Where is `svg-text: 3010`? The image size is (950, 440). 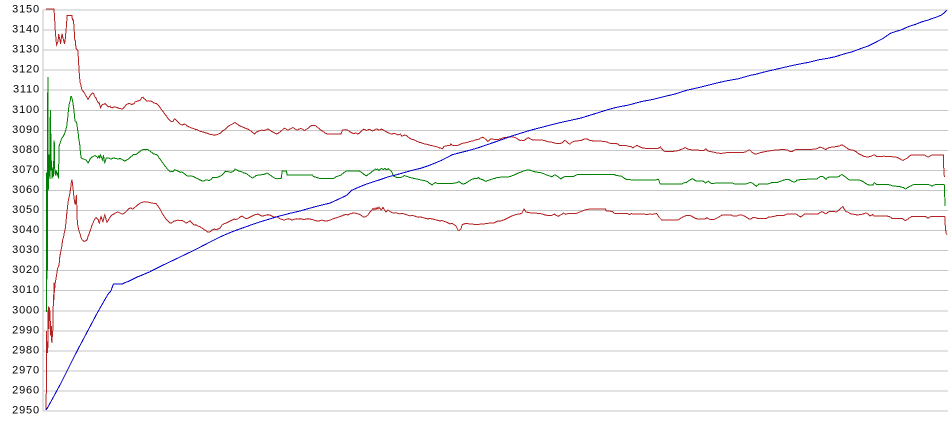 svg-text: 3010 is located at coordinates (26, 290).